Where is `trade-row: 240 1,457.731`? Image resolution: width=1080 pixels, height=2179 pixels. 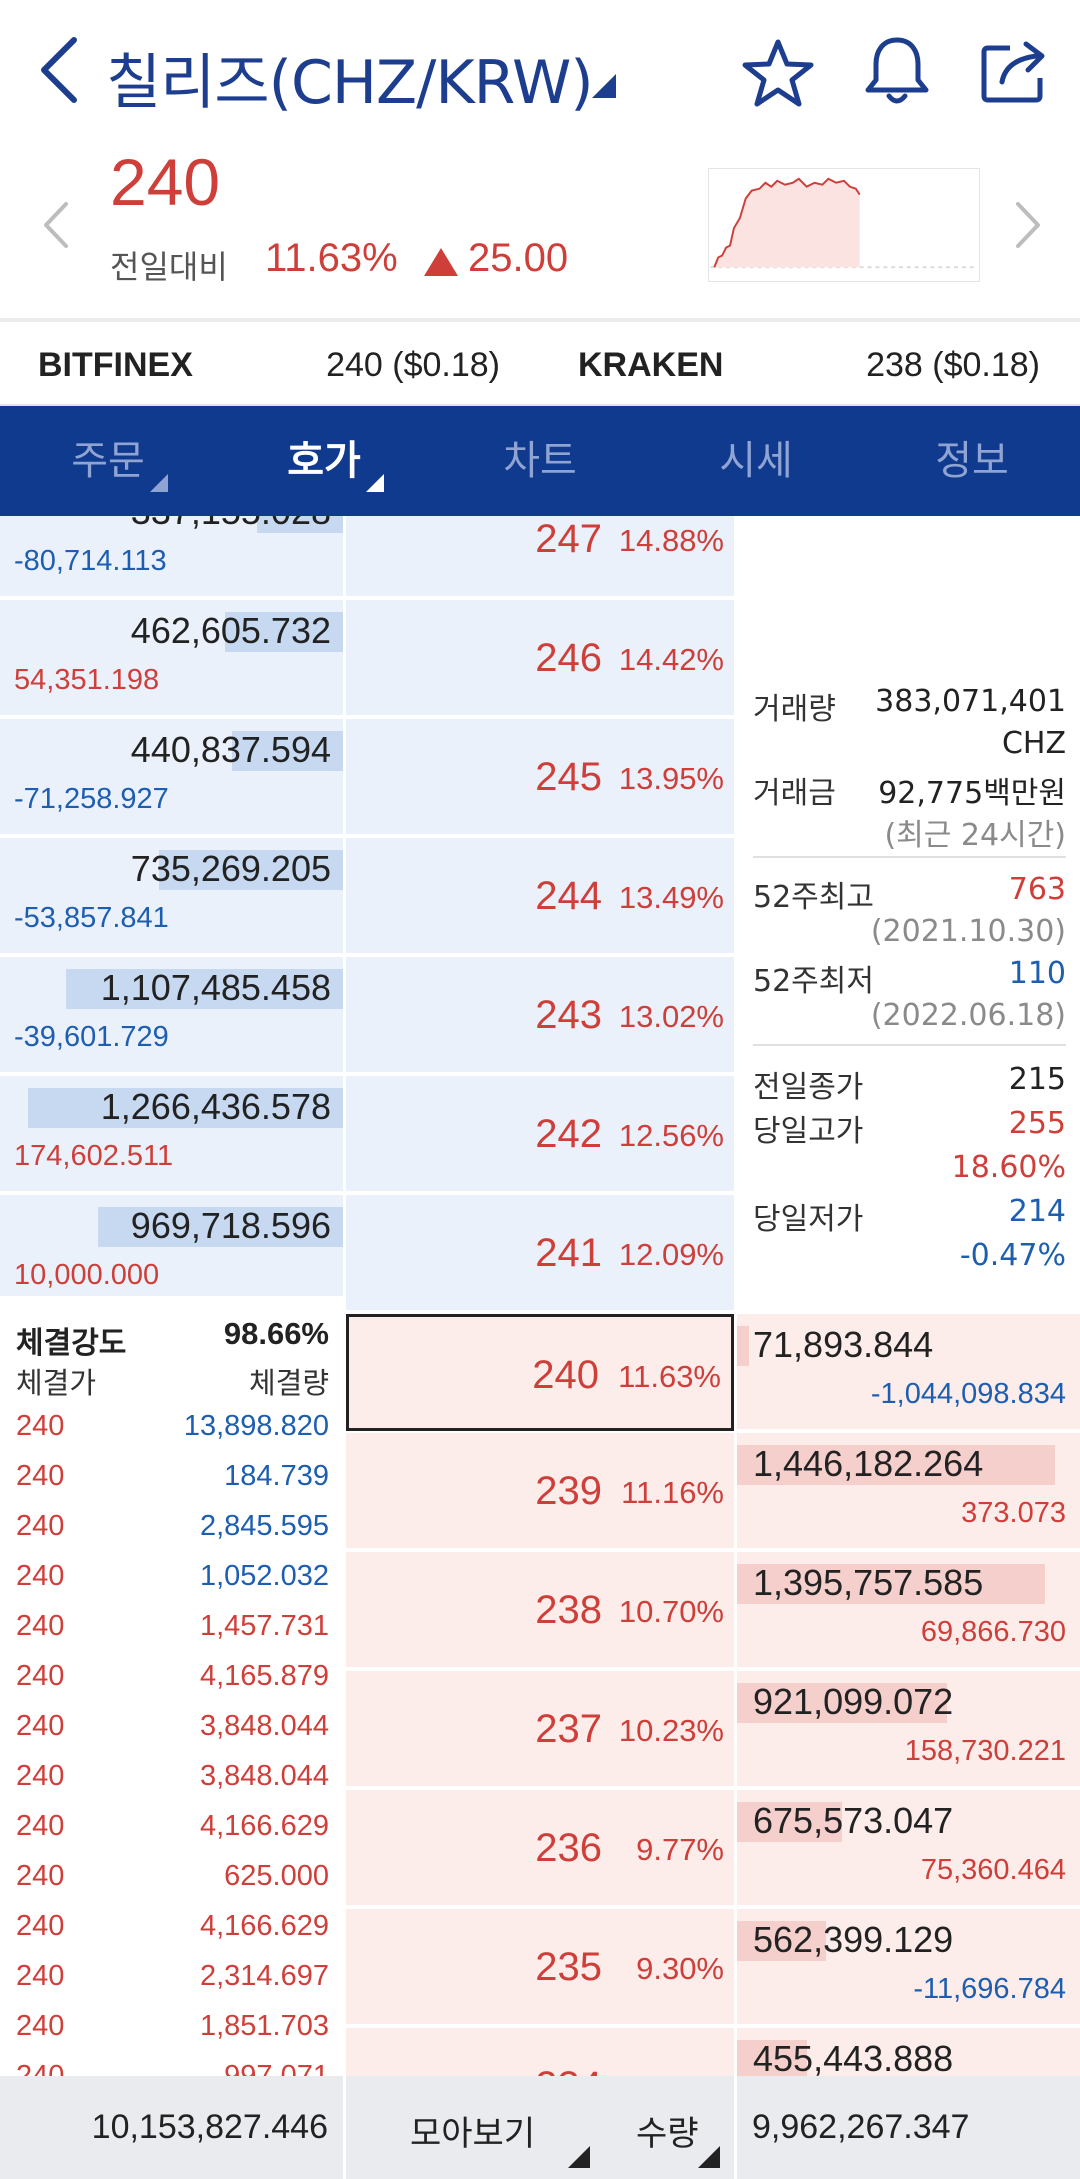
trade-row: 240 1,457.731 is located at coordinates (171, 1629).